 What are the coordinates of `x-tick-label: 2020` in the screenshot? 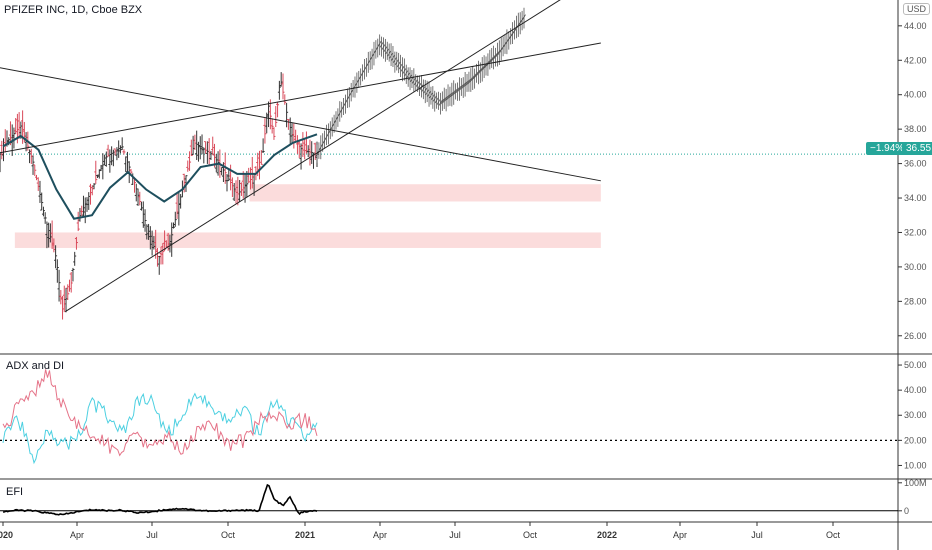 It's located at (6, 535).